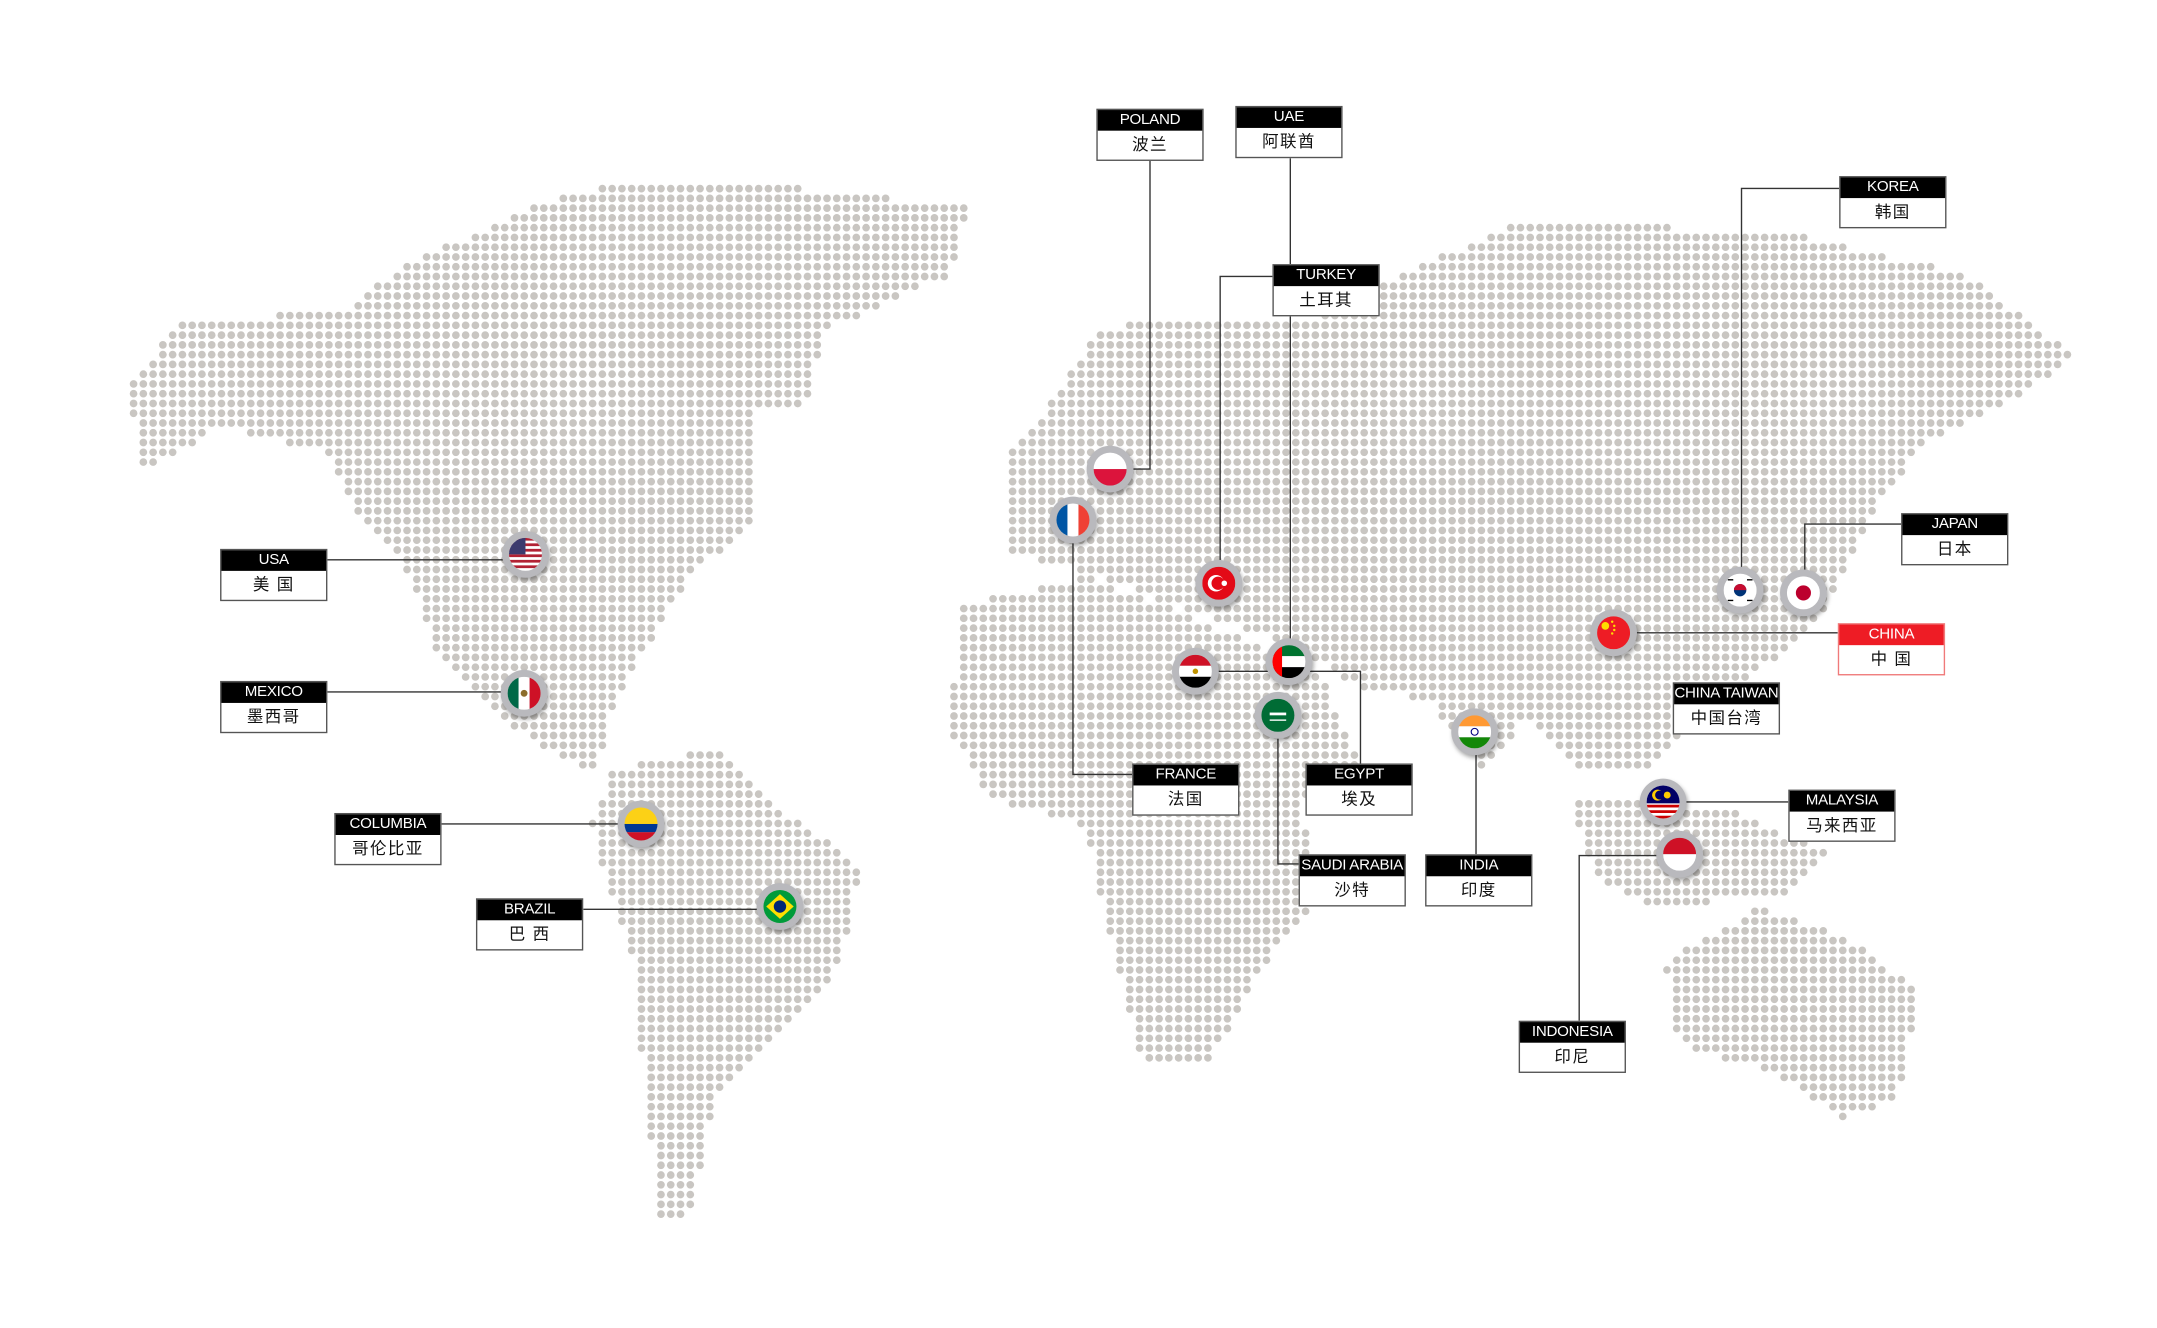 This screenshot has height=1328, width=2157. Describe the element at coordinates (1663, 802) in the screenshot. I see `malaysia-flag-icon` at that location.